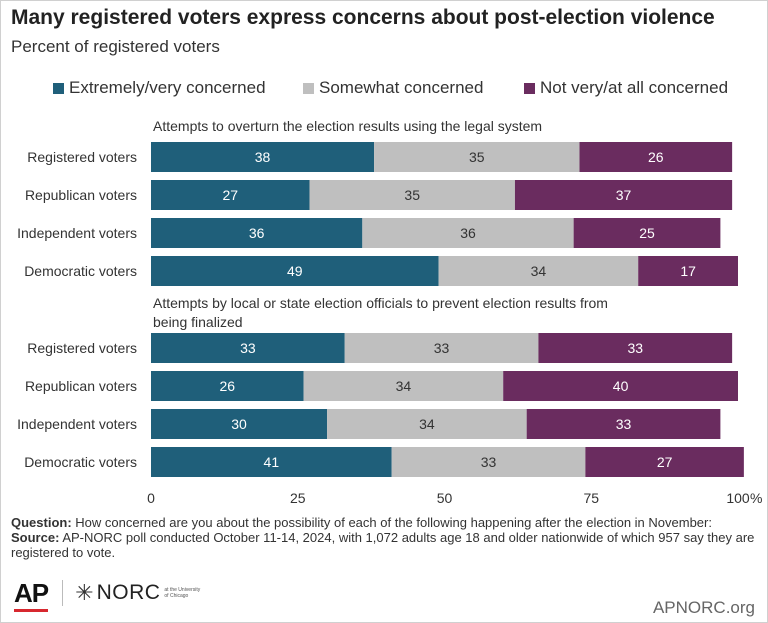 This screenshot has height=623, width=768. Describe the element at coordinates (738, 498) in the screenshot. I see `x-tick-label: 100` at that location.